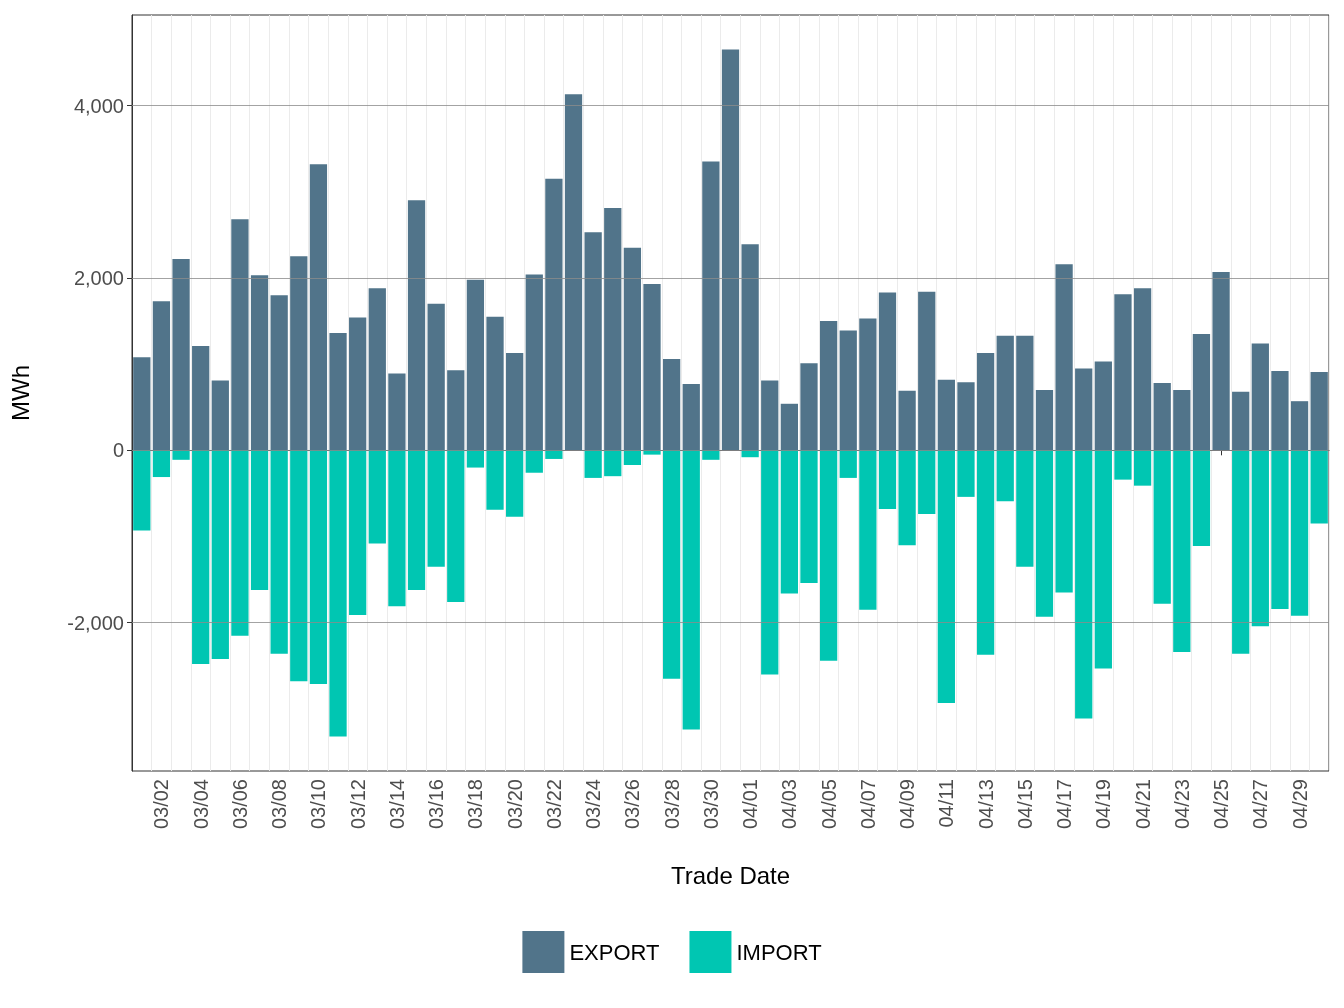 The height and width of the screenshot is (1008, 1344). Describe the element at coordinates (730, 875) in the screenshot. I see `x-axis-title: Trade Date` at that location.